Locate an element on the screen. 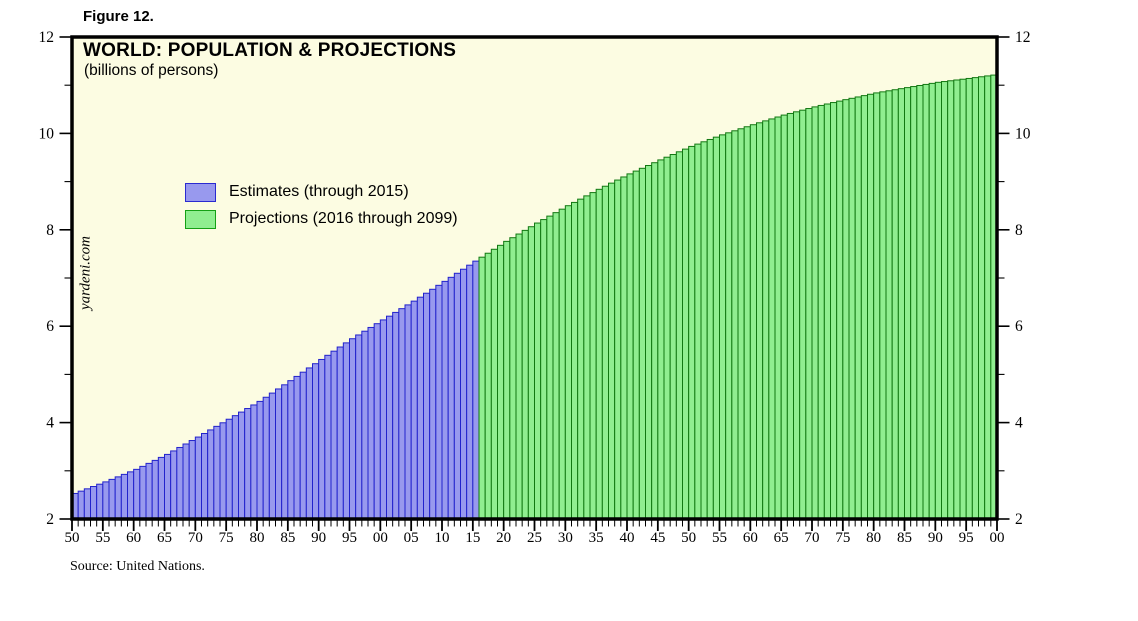 The height and width of the screenshot is (621, 1138). legend-item-estimates: Estimates (through 2015) is located at coordinates (321, 192).